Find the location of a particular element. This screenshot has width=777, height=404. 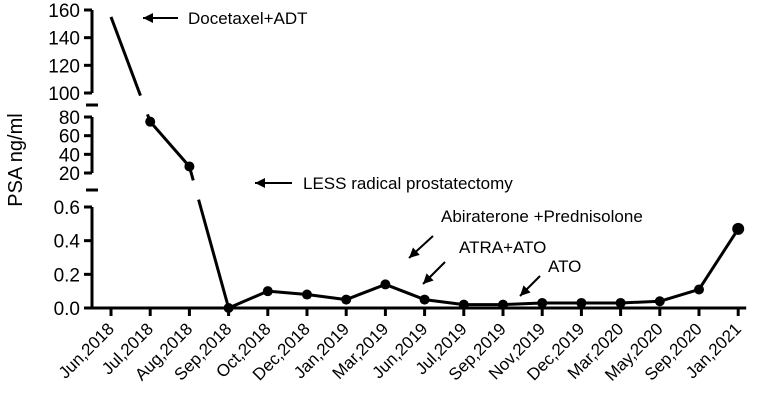

y-tick-label: 60 is located at coordinates (69, 137).